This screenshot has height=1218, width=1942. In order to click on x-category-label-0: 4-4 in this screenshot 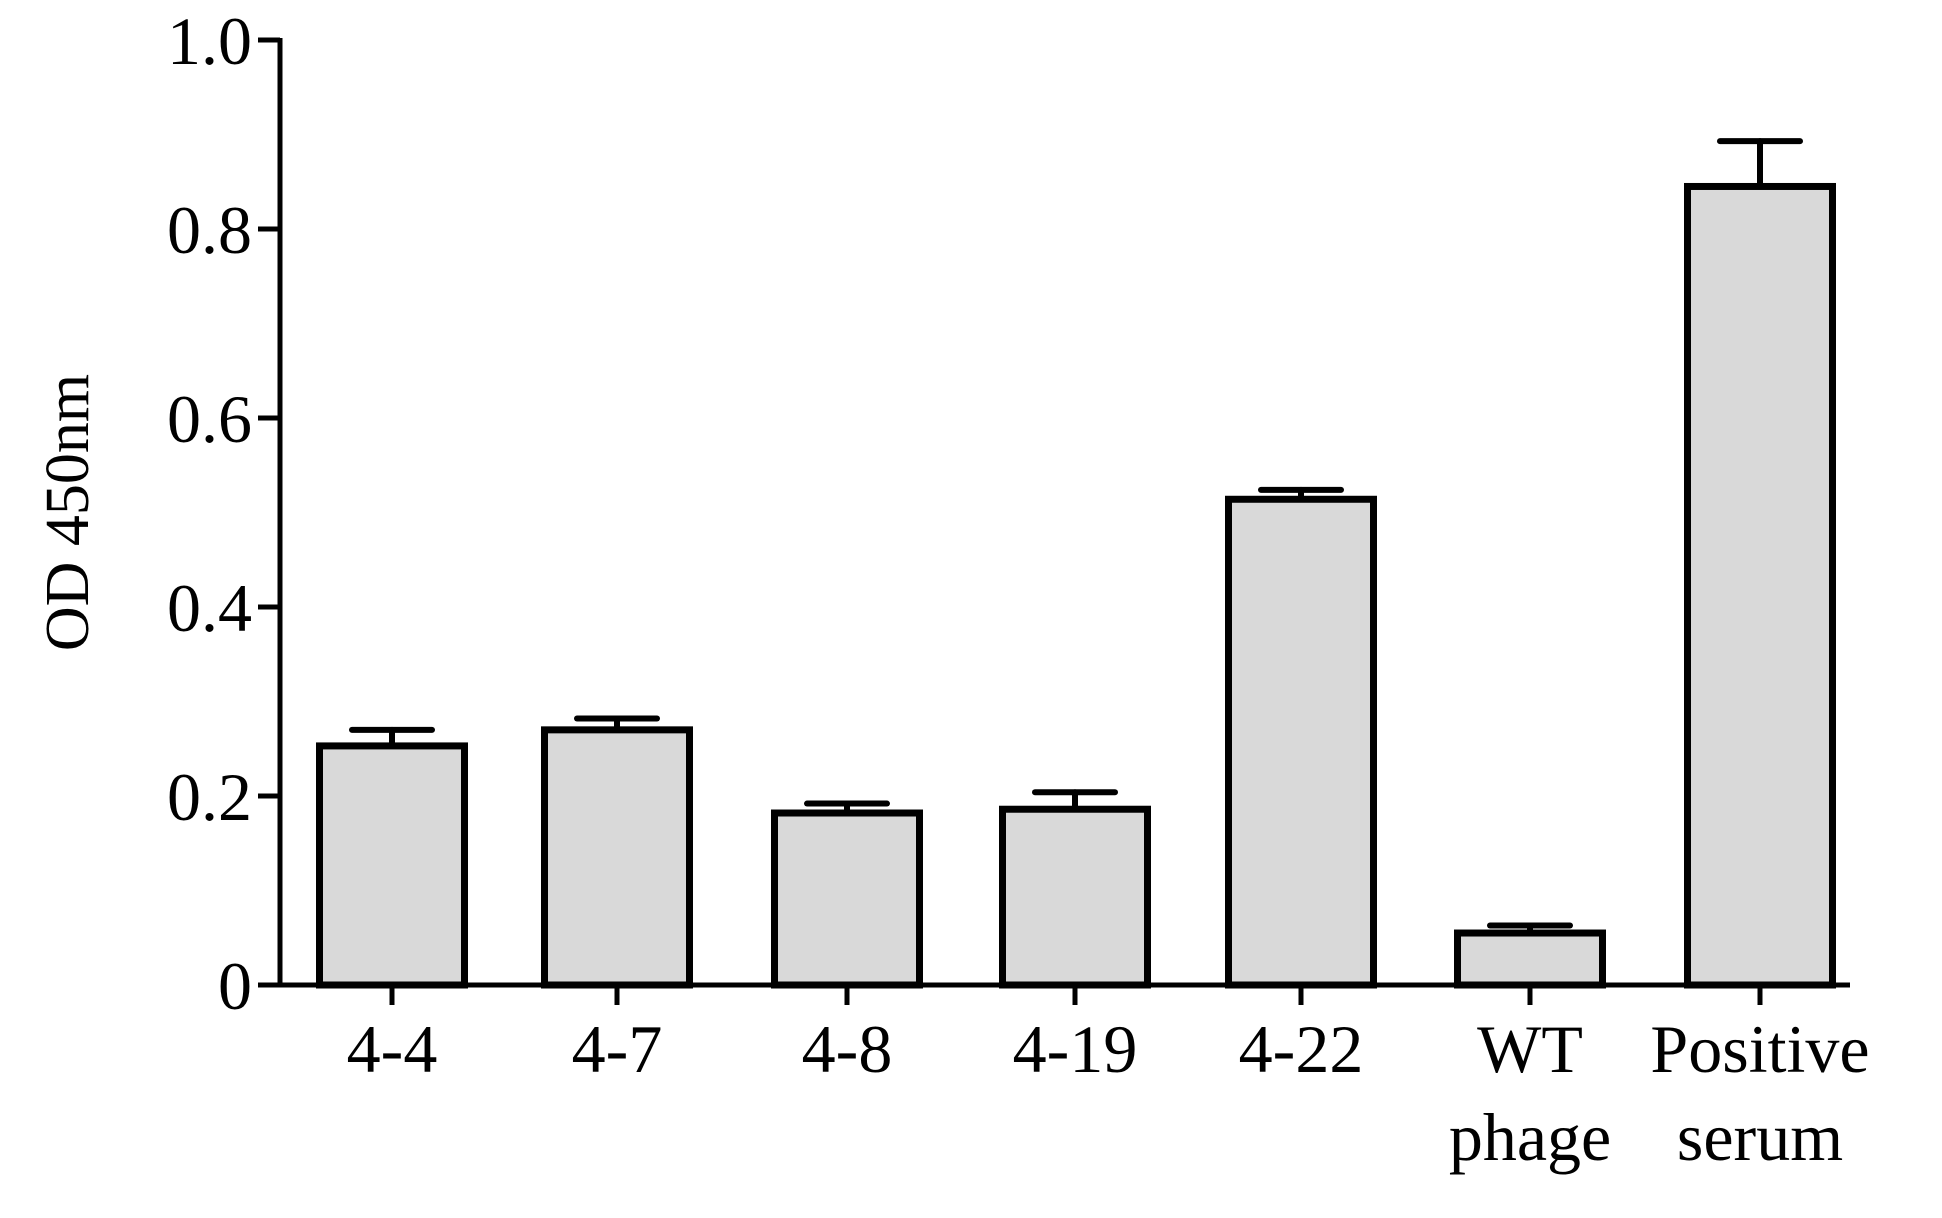, I will do `click(392, 1049)`.